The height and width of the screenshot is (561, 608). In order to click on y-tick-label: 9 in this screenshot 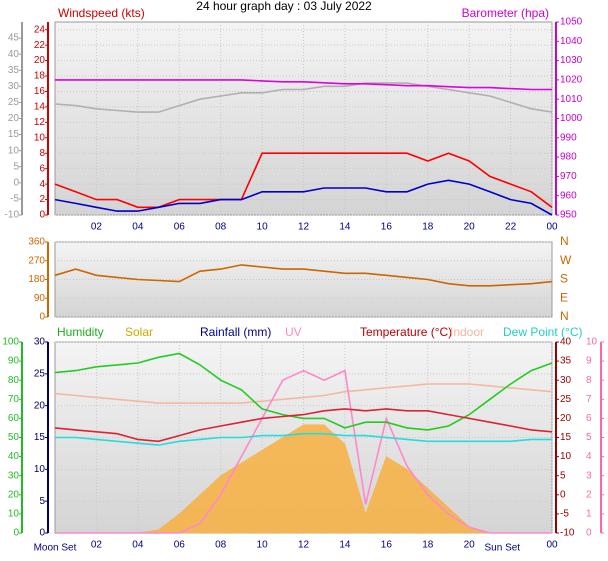, I will do `click(589, 361)`.